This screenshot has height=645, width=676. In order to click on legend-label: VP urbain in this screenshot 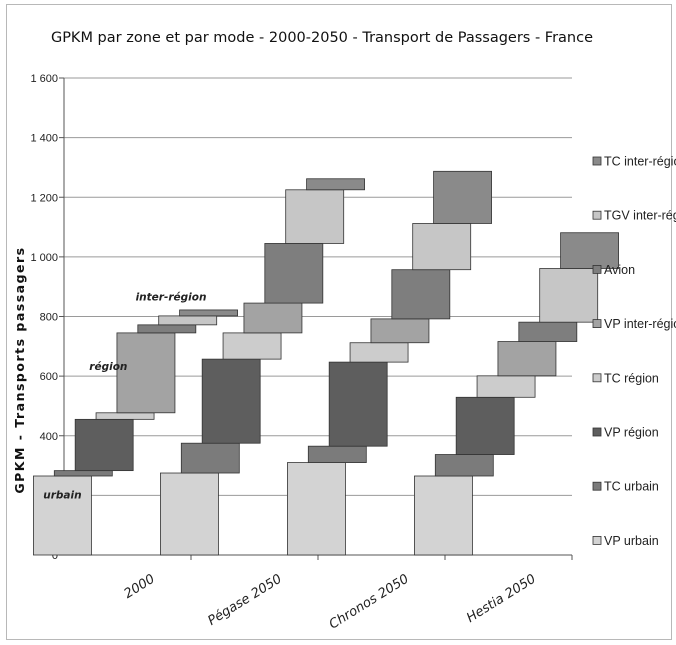, I will do `click(631, 541)`.